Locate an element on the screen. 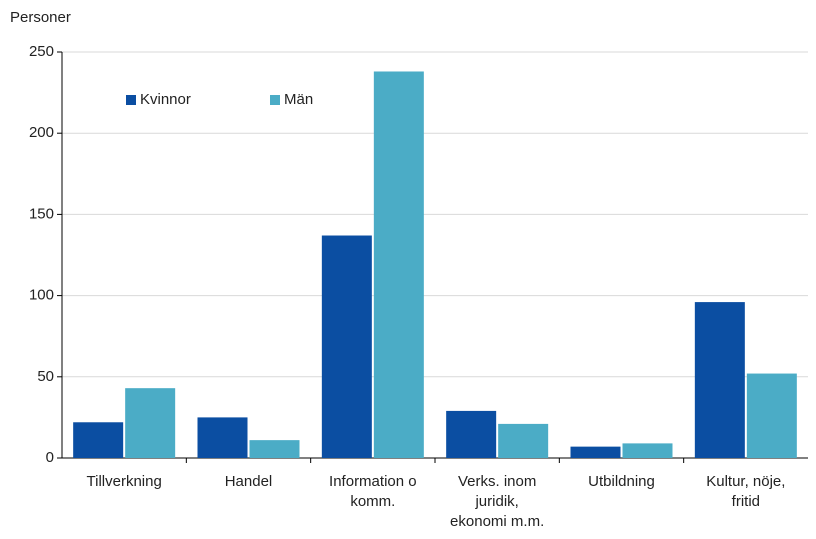 This screenshot has height=539, width=816. legend-label: Kvinnor is located at coordinates (165, 99).